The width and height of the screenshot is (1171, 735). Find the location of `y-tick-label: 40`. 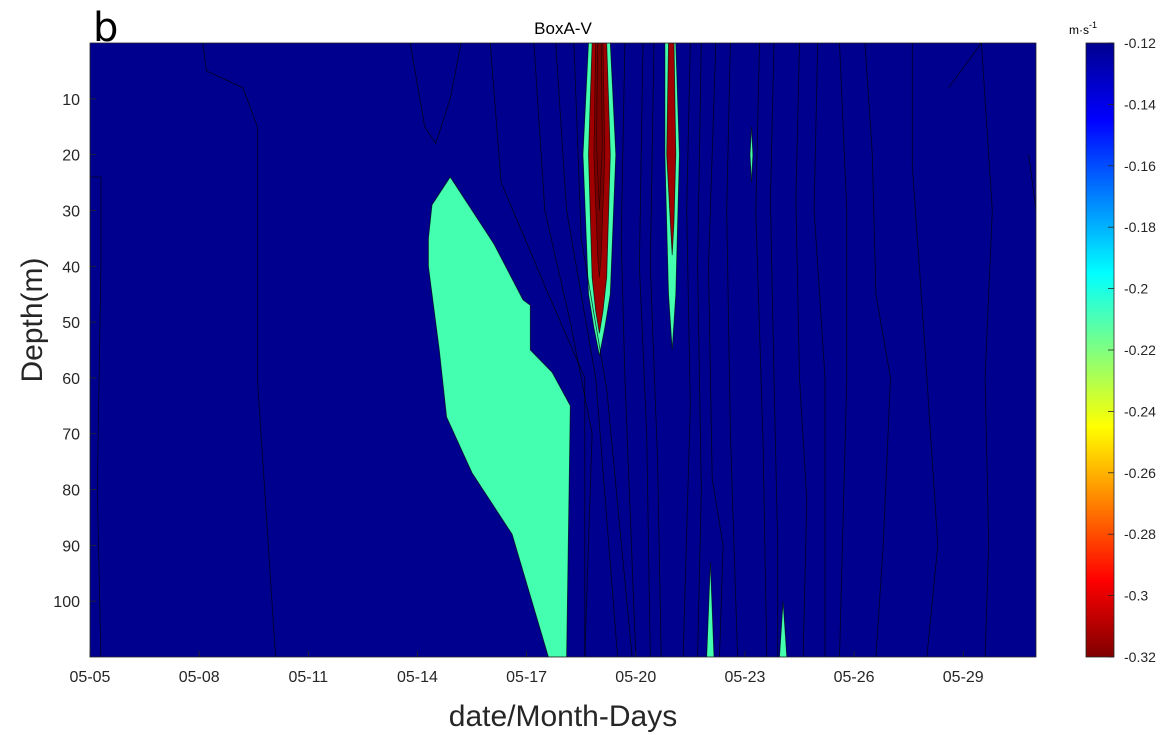

y-tick-label: 40 is located at coordinates (71, 267).